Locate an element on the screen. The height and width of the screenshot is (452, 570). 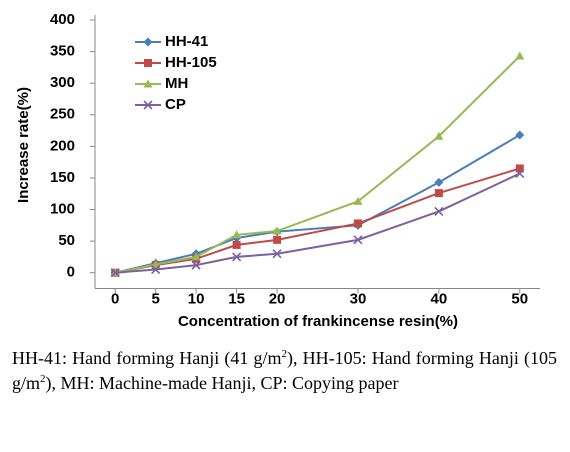
y-tick-label: 0 is located at coordinates (71, 272).